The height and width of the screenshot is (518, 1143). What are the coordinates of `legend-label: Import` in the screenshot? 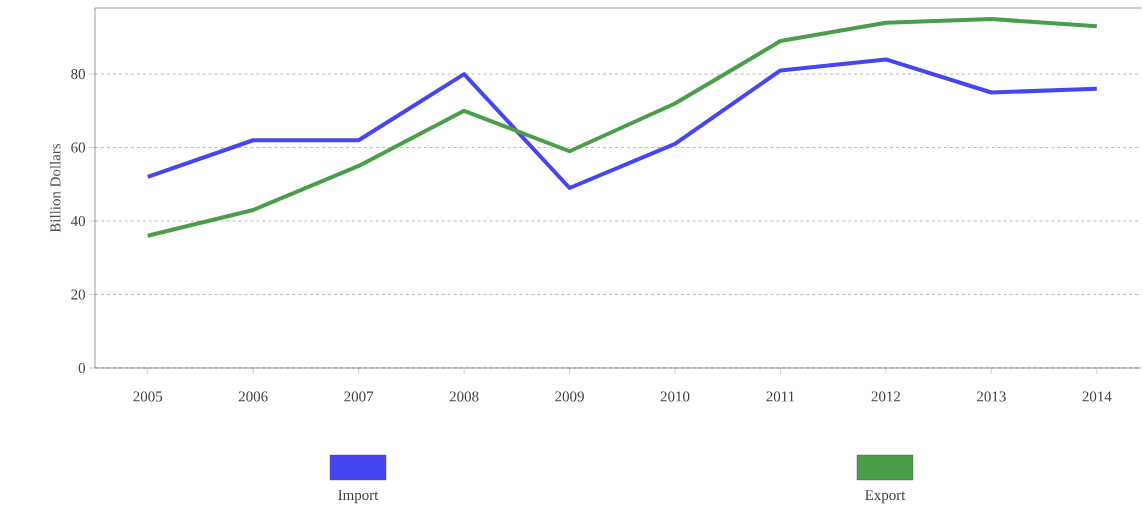 It's located at (358, 497).